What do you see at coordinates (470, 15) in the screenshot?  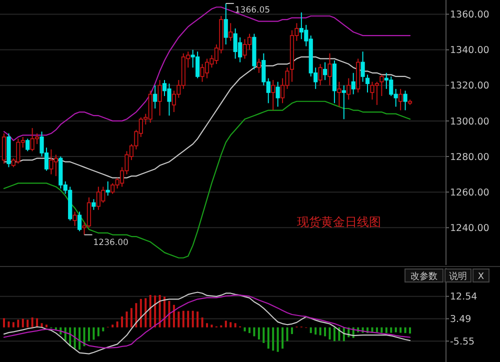 I see `y-tick-label: 1360.00` at bounding box center [470, 15].